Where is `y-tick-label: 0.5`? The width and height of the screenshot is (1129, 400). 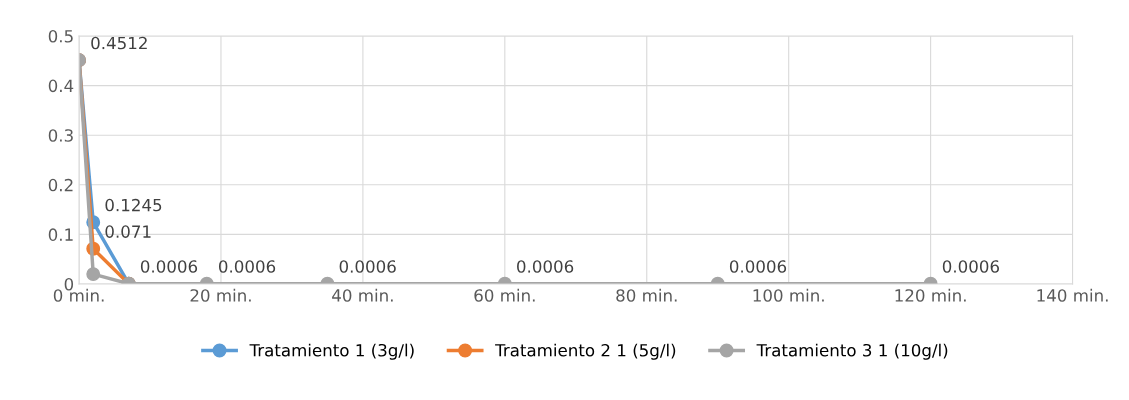 y-tick-label: 0.5 is located at coordinates (60, 36).